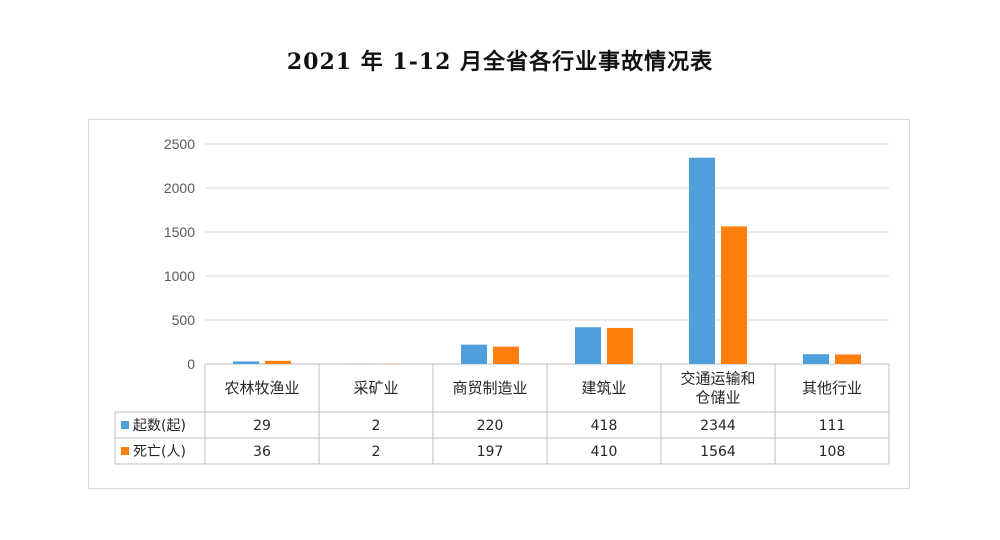 Image resolution: width=1000 pixels, height=540 pixels. I want to click on page-title: 2021 年 1-12 月全省各行业事故情况表, so click(500, 62).